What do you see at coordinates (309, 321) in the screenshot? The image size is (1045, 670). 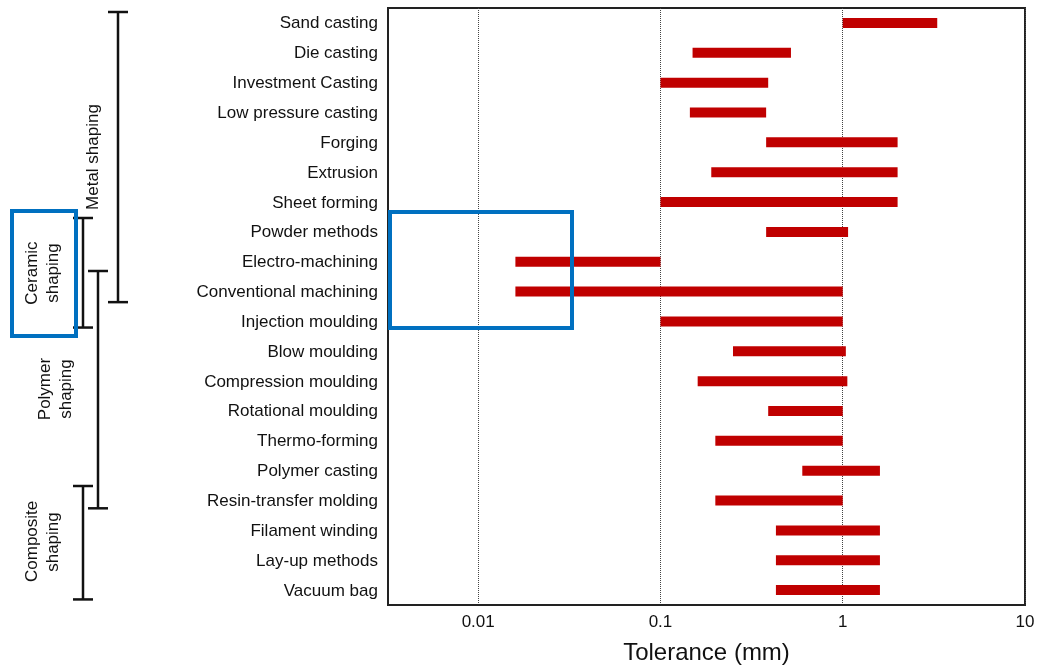 I see `y-tick-label: Injection moulding` at bounding box center [309, 321].